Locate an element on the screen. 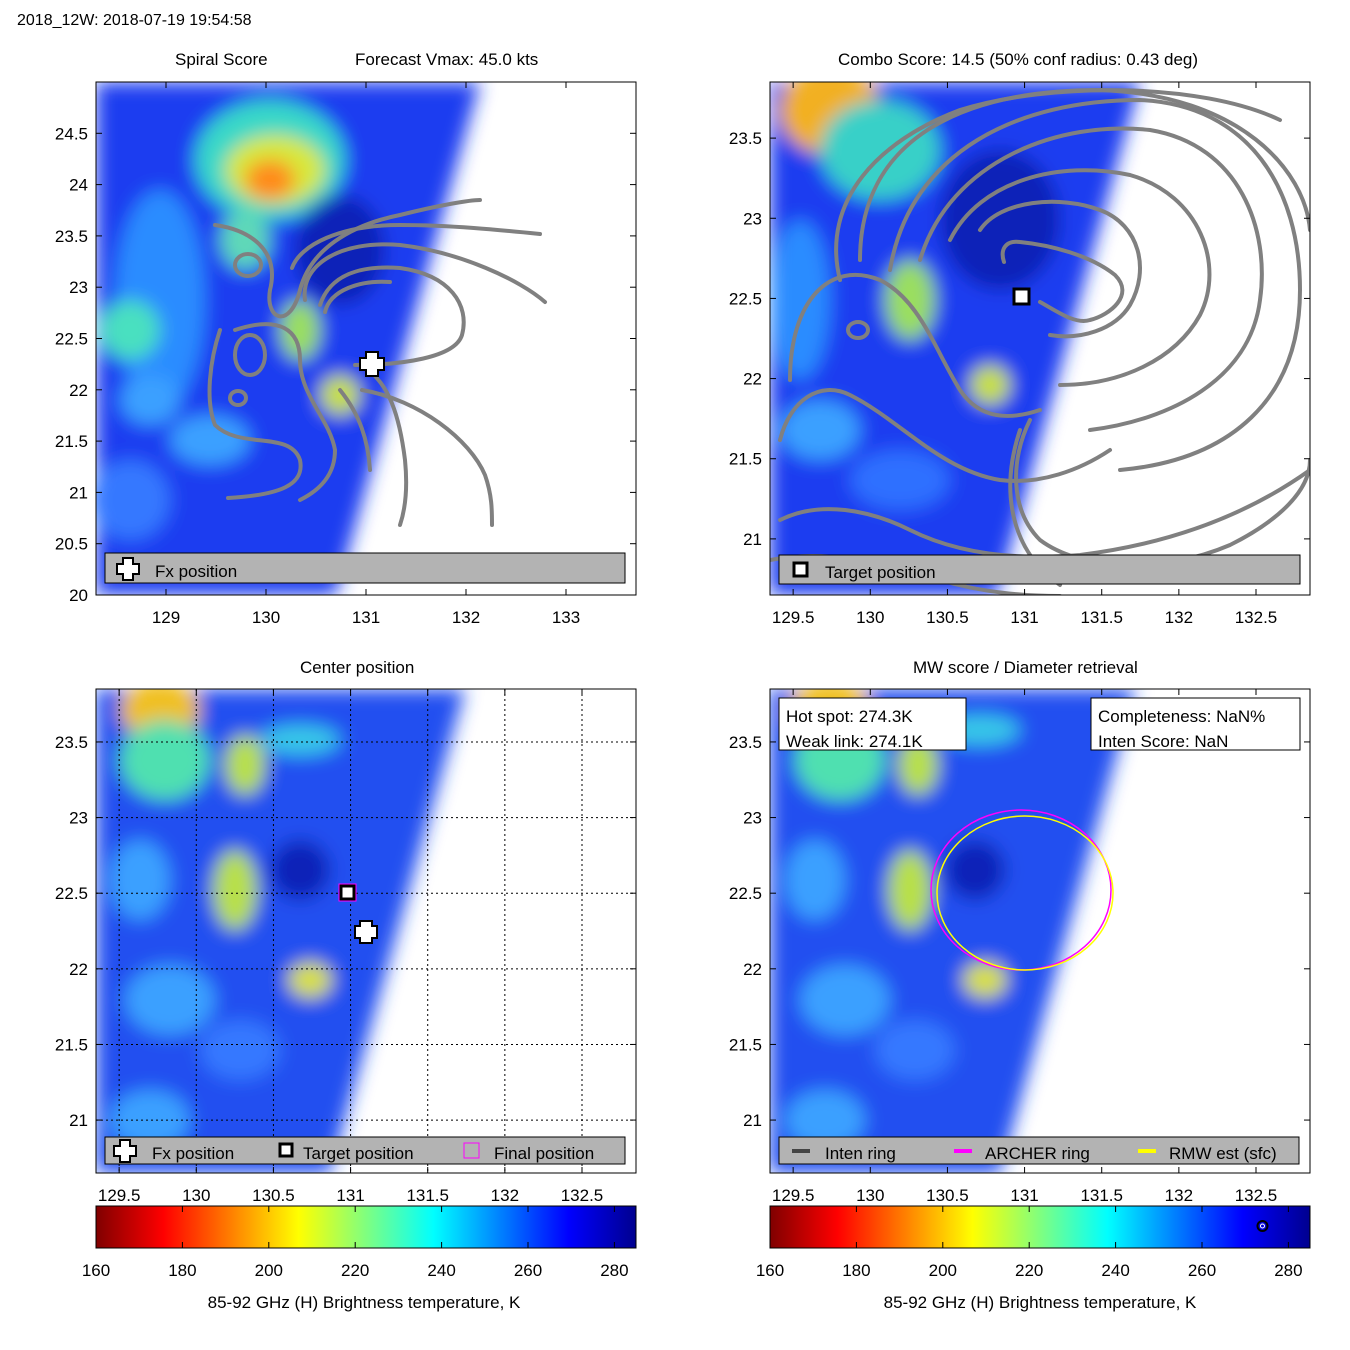 The width and height of the screenshot is (1350, 1350). y-tick-label: 20 is located at coordinates (78, 595).